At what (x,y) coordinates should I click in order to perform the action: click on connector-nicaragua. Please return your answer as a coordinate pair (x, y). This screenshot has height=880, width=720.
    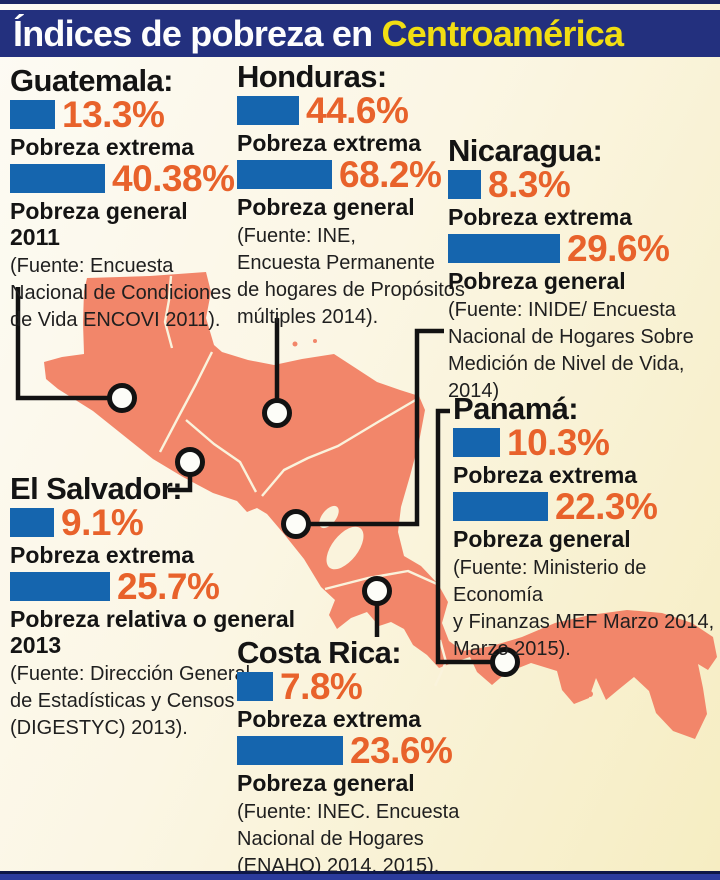
    Looking at the image, I should click on (375, 427).